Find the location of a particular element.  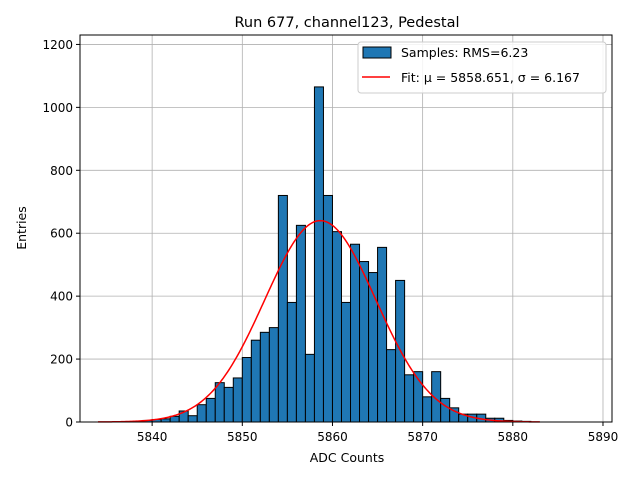

x-tick-label: 5880 is located at coordinates (513, 437).